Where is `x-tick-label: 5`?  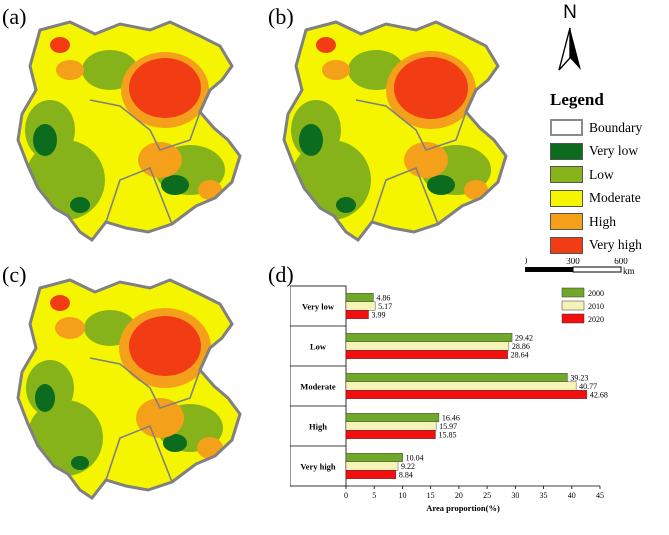
x-tick-label: 5 is located at coordinates (374, 495).